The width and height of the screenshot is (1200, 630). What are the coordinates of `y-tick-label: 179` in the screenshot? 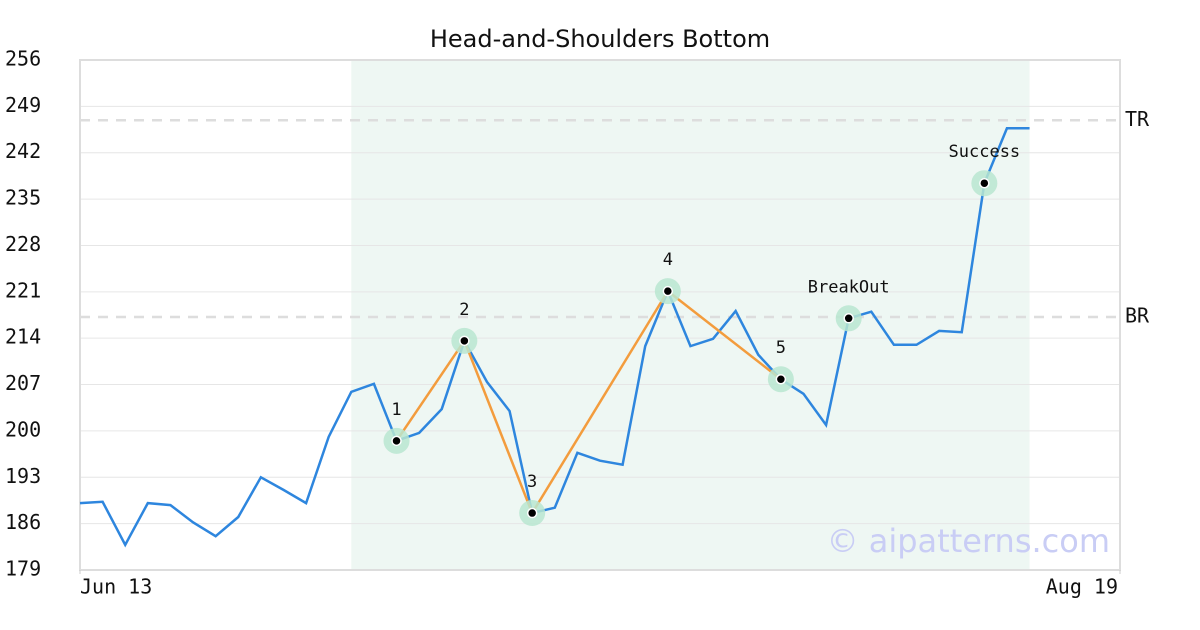 It's located at (23, 569).